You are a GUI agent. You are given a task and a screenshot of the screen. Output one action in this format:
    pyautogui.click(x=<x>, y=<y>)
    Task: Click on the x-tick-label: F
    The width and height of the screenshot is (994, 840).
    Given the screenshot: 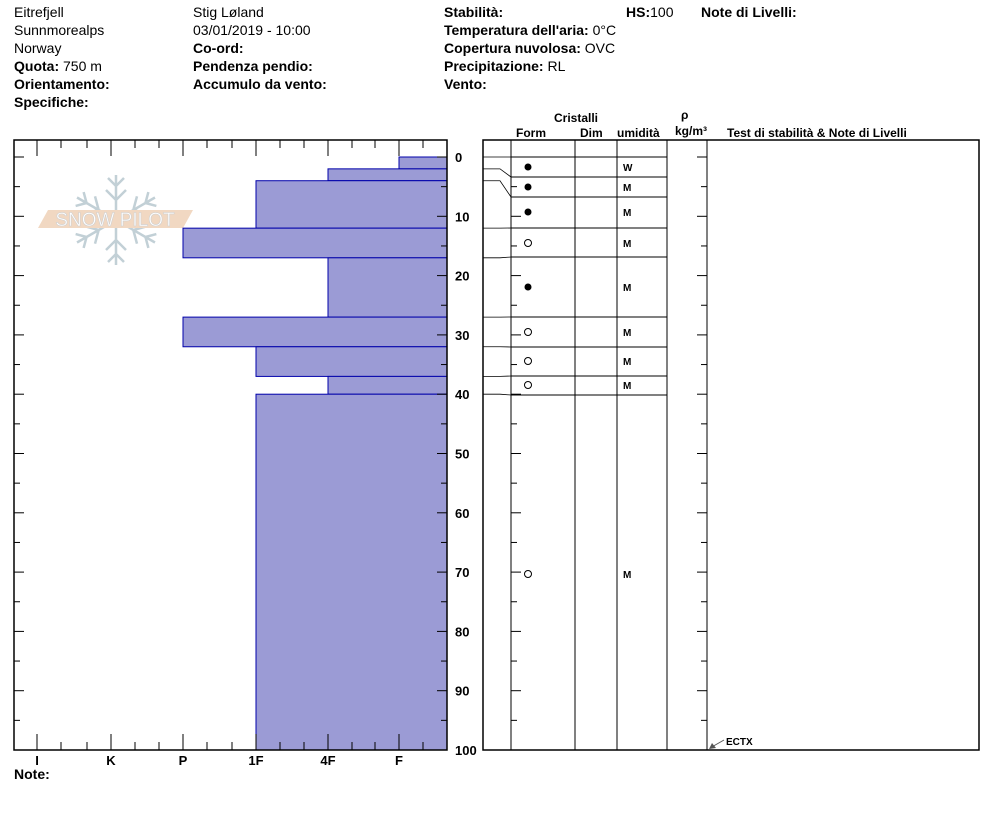 What is the action you would take?
    pyautogui.click(x=399, y=760)
    